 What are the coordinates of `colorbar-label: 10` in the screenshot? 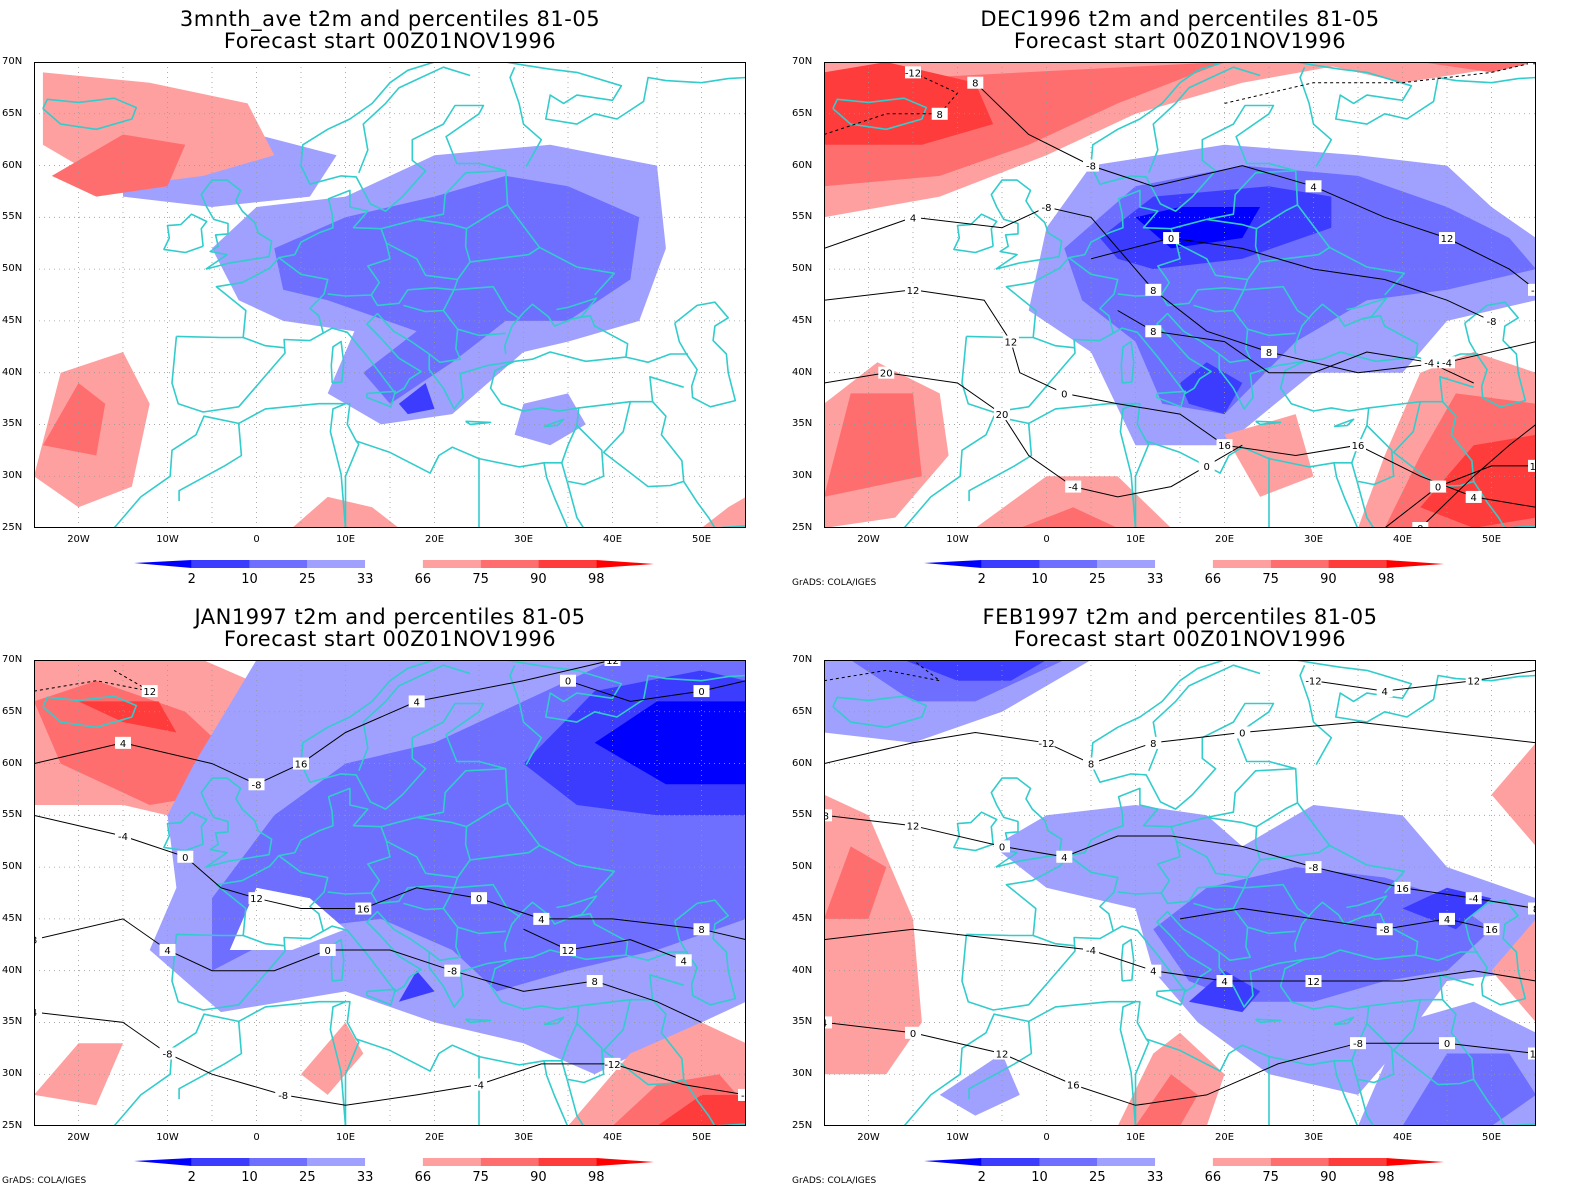 It's located at (249, 579).